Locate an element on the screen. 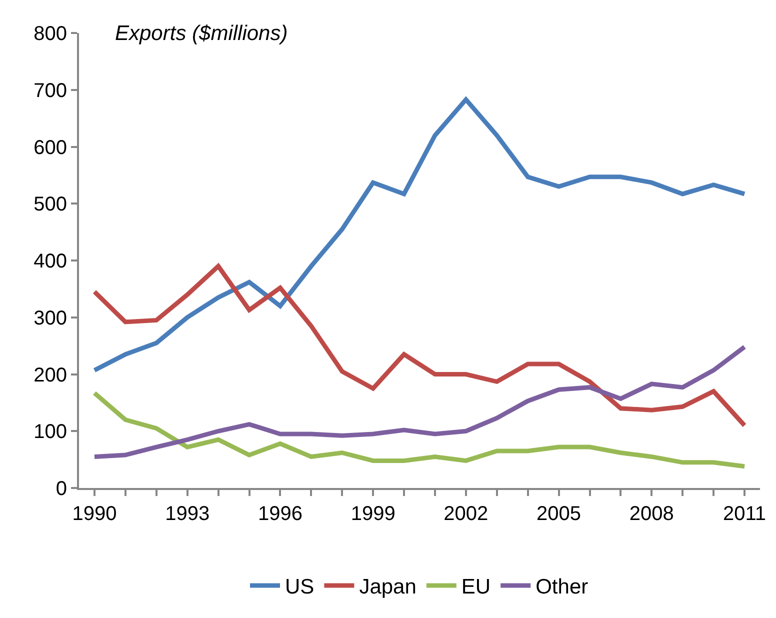  y-tick-label: 300 is located at coordinates (50, 318).